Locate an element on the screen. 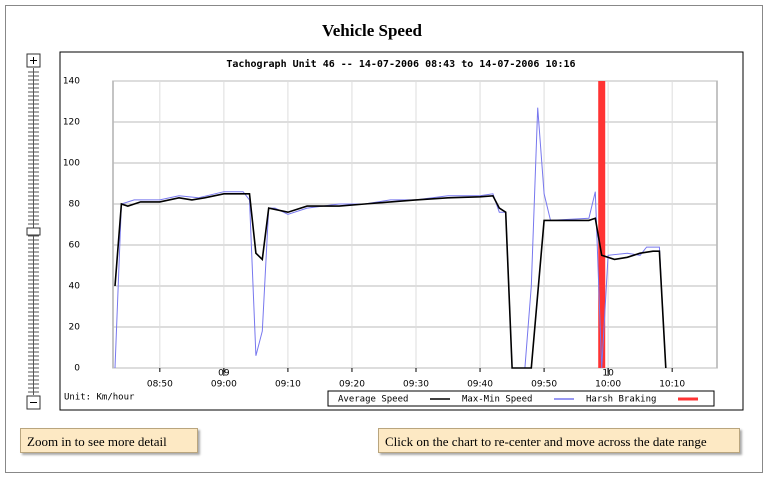 This screenshot has height=482, width=771. y-tick-label: 0 is located at coordinates (77, 369).